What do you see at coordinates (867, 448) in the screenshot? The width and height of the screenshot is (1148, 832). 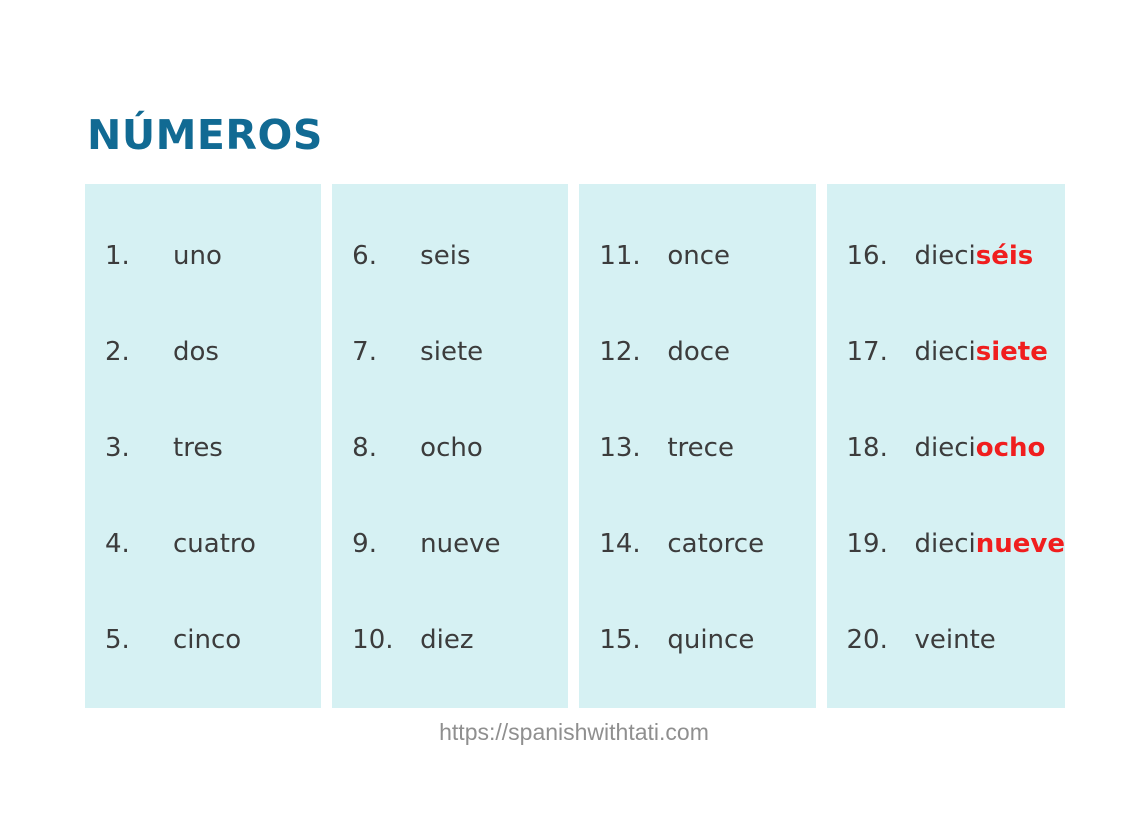 I see `item-number: 18.` at bounding box center [867, 448].